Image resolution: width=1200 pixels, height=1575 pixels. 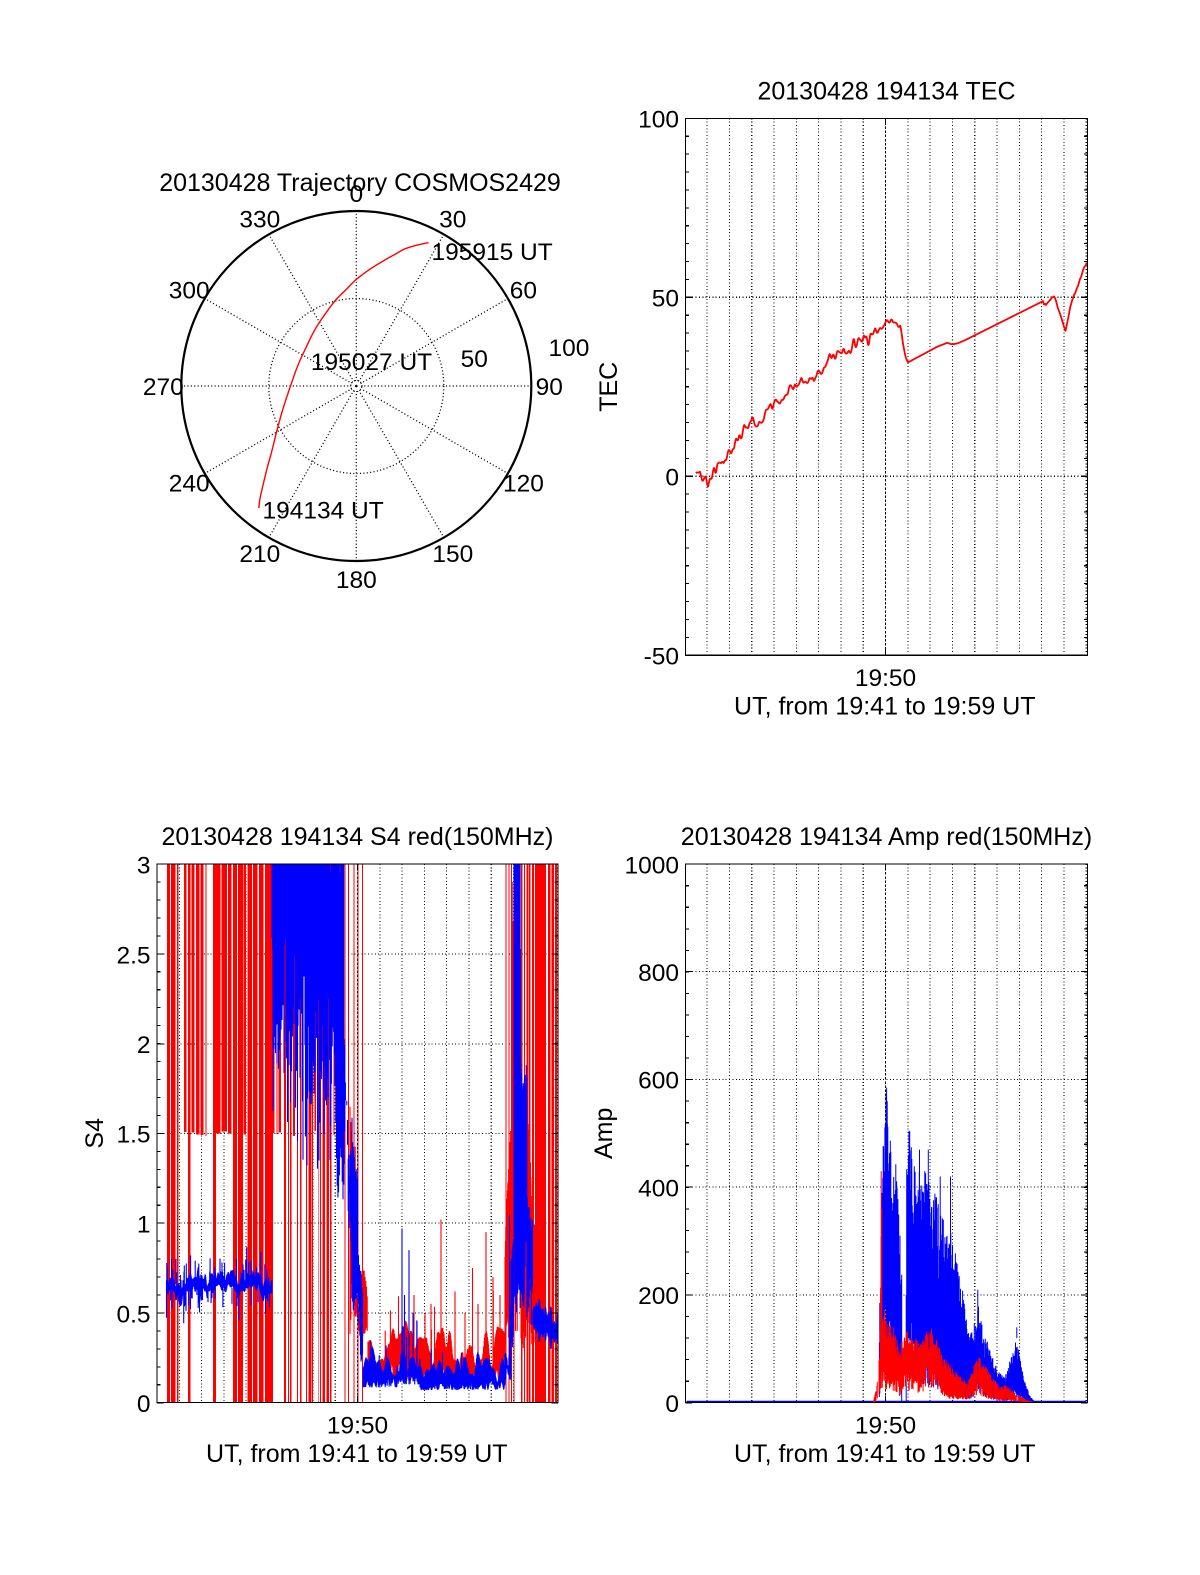 What do you see at coordinates (658, 973) in the screenshot?
I see `svg-text: 800` at bounding box center [658, 973].